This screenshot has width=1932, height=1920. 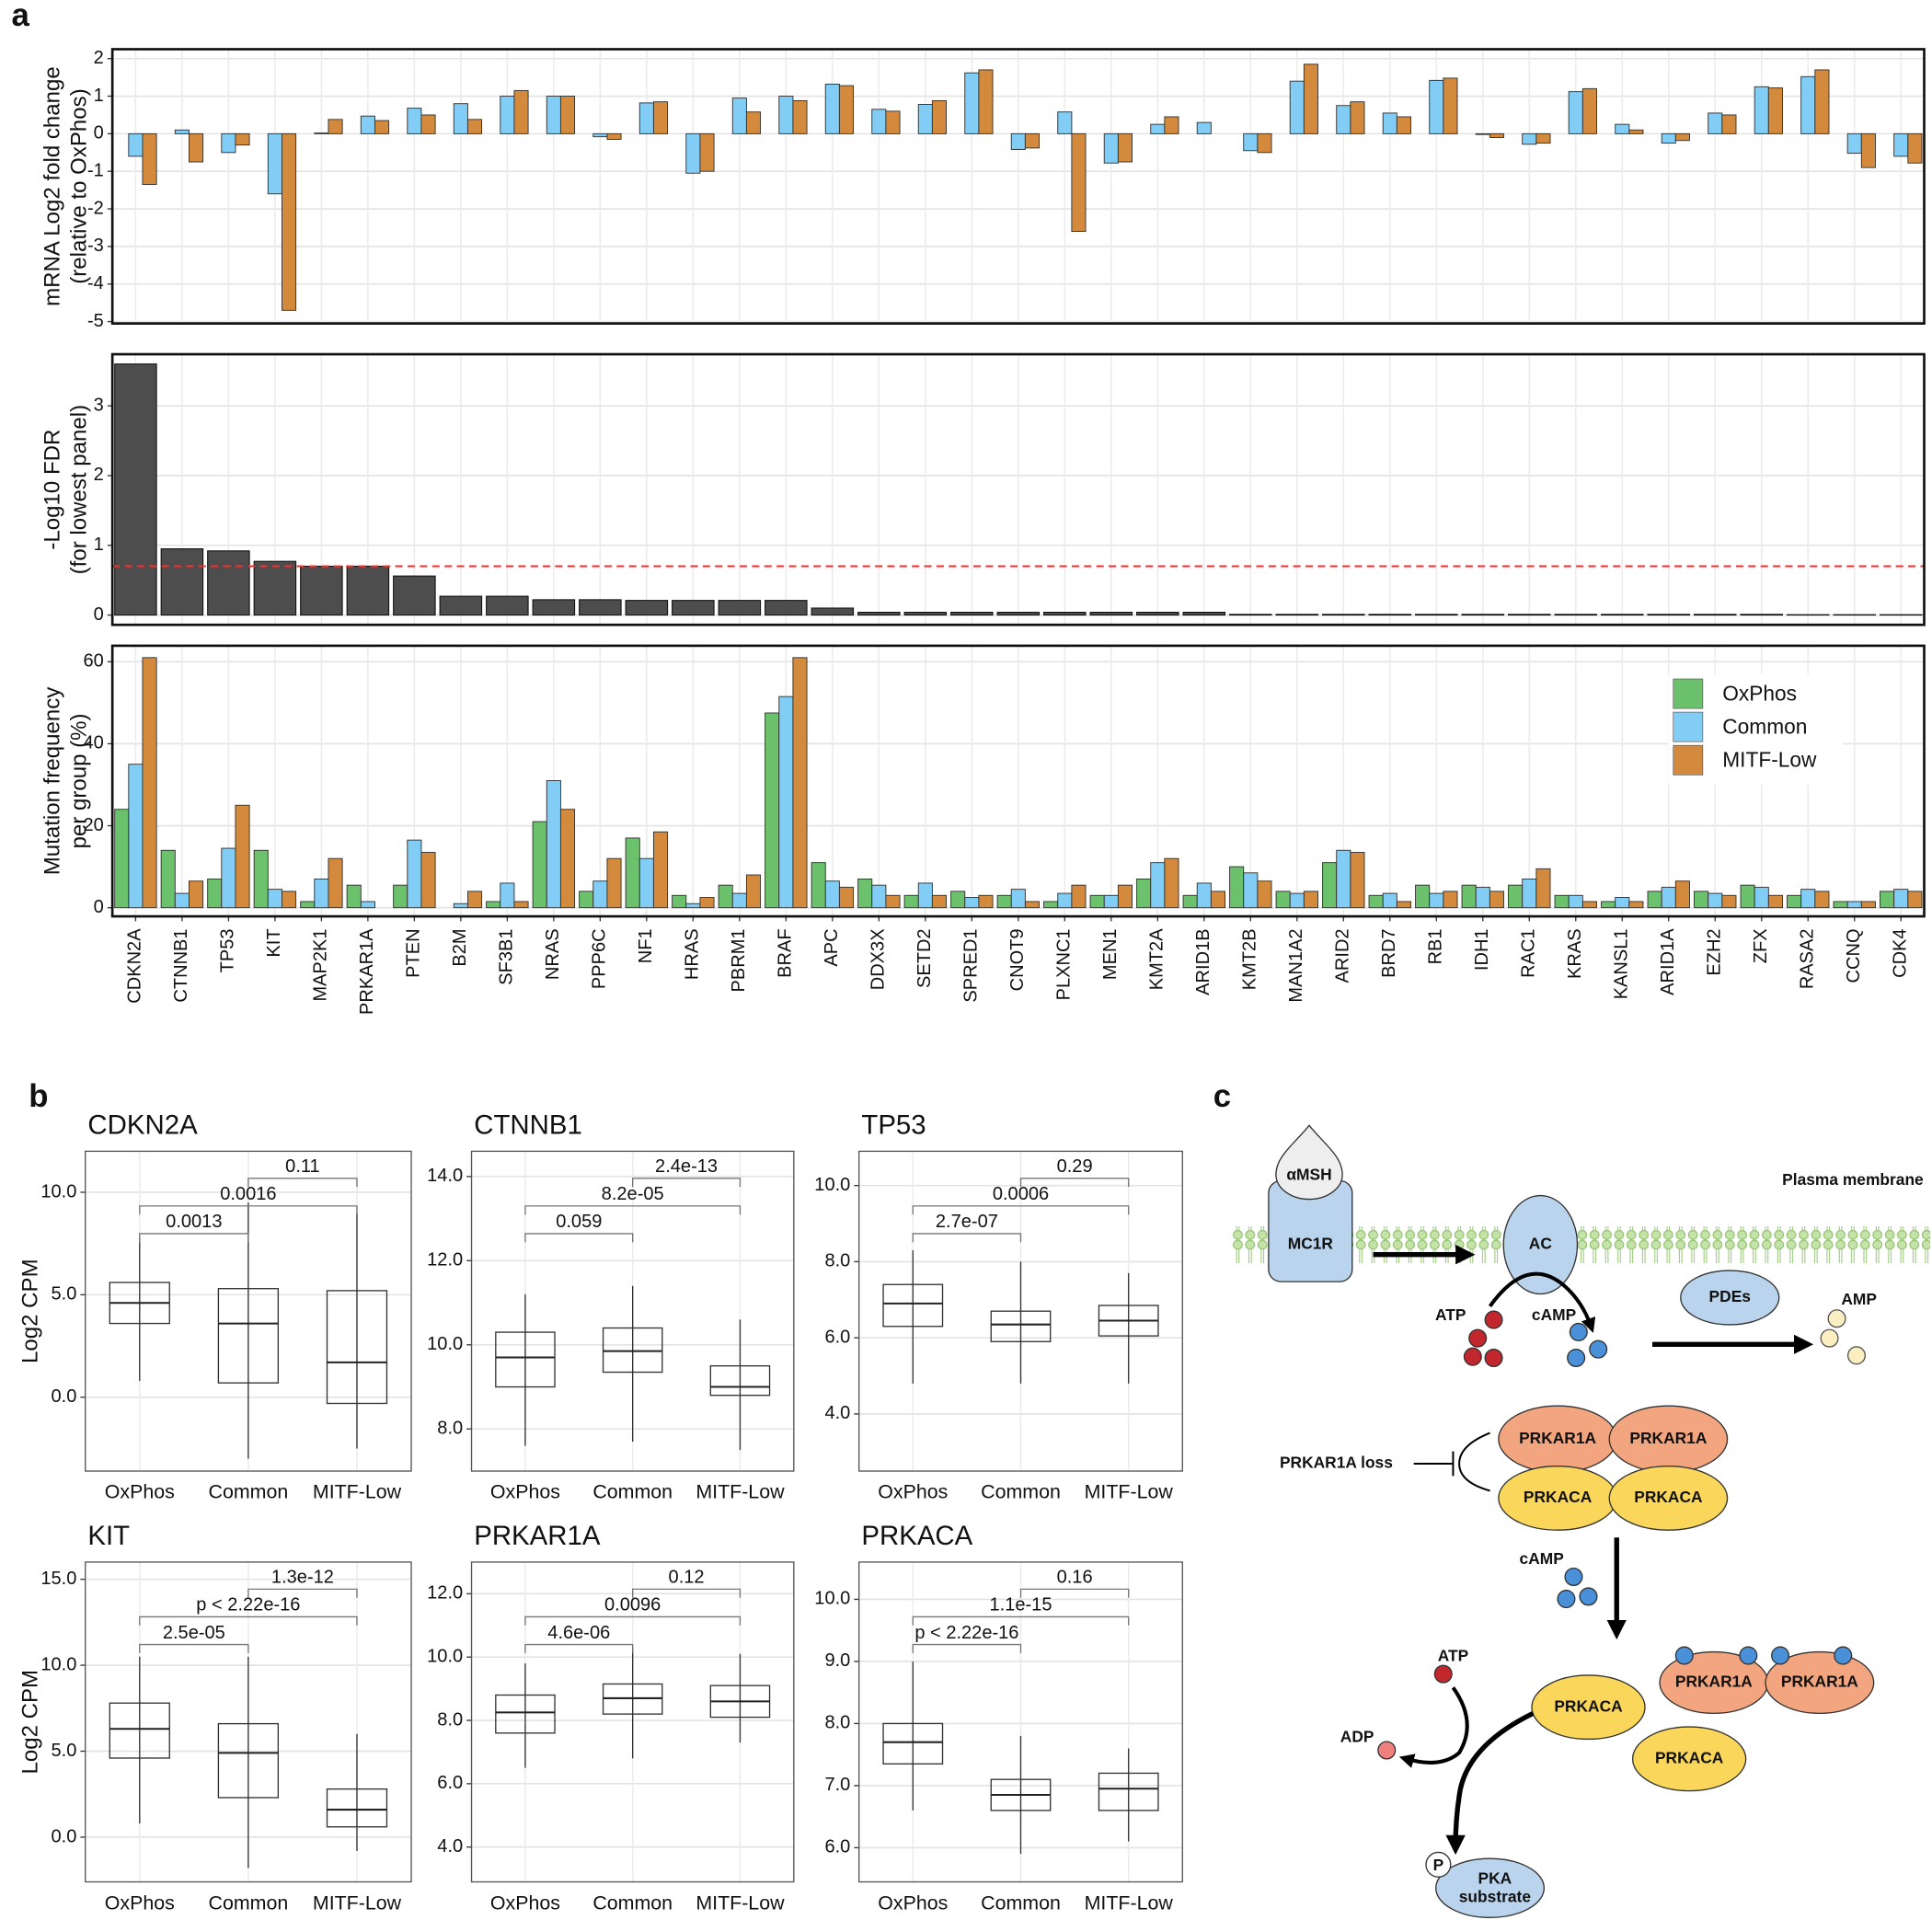 What do you see at coordinates (1542, 1558) in the screenshot?
I see `camp-label: cAMP` at bounding box center [1542, 1558].